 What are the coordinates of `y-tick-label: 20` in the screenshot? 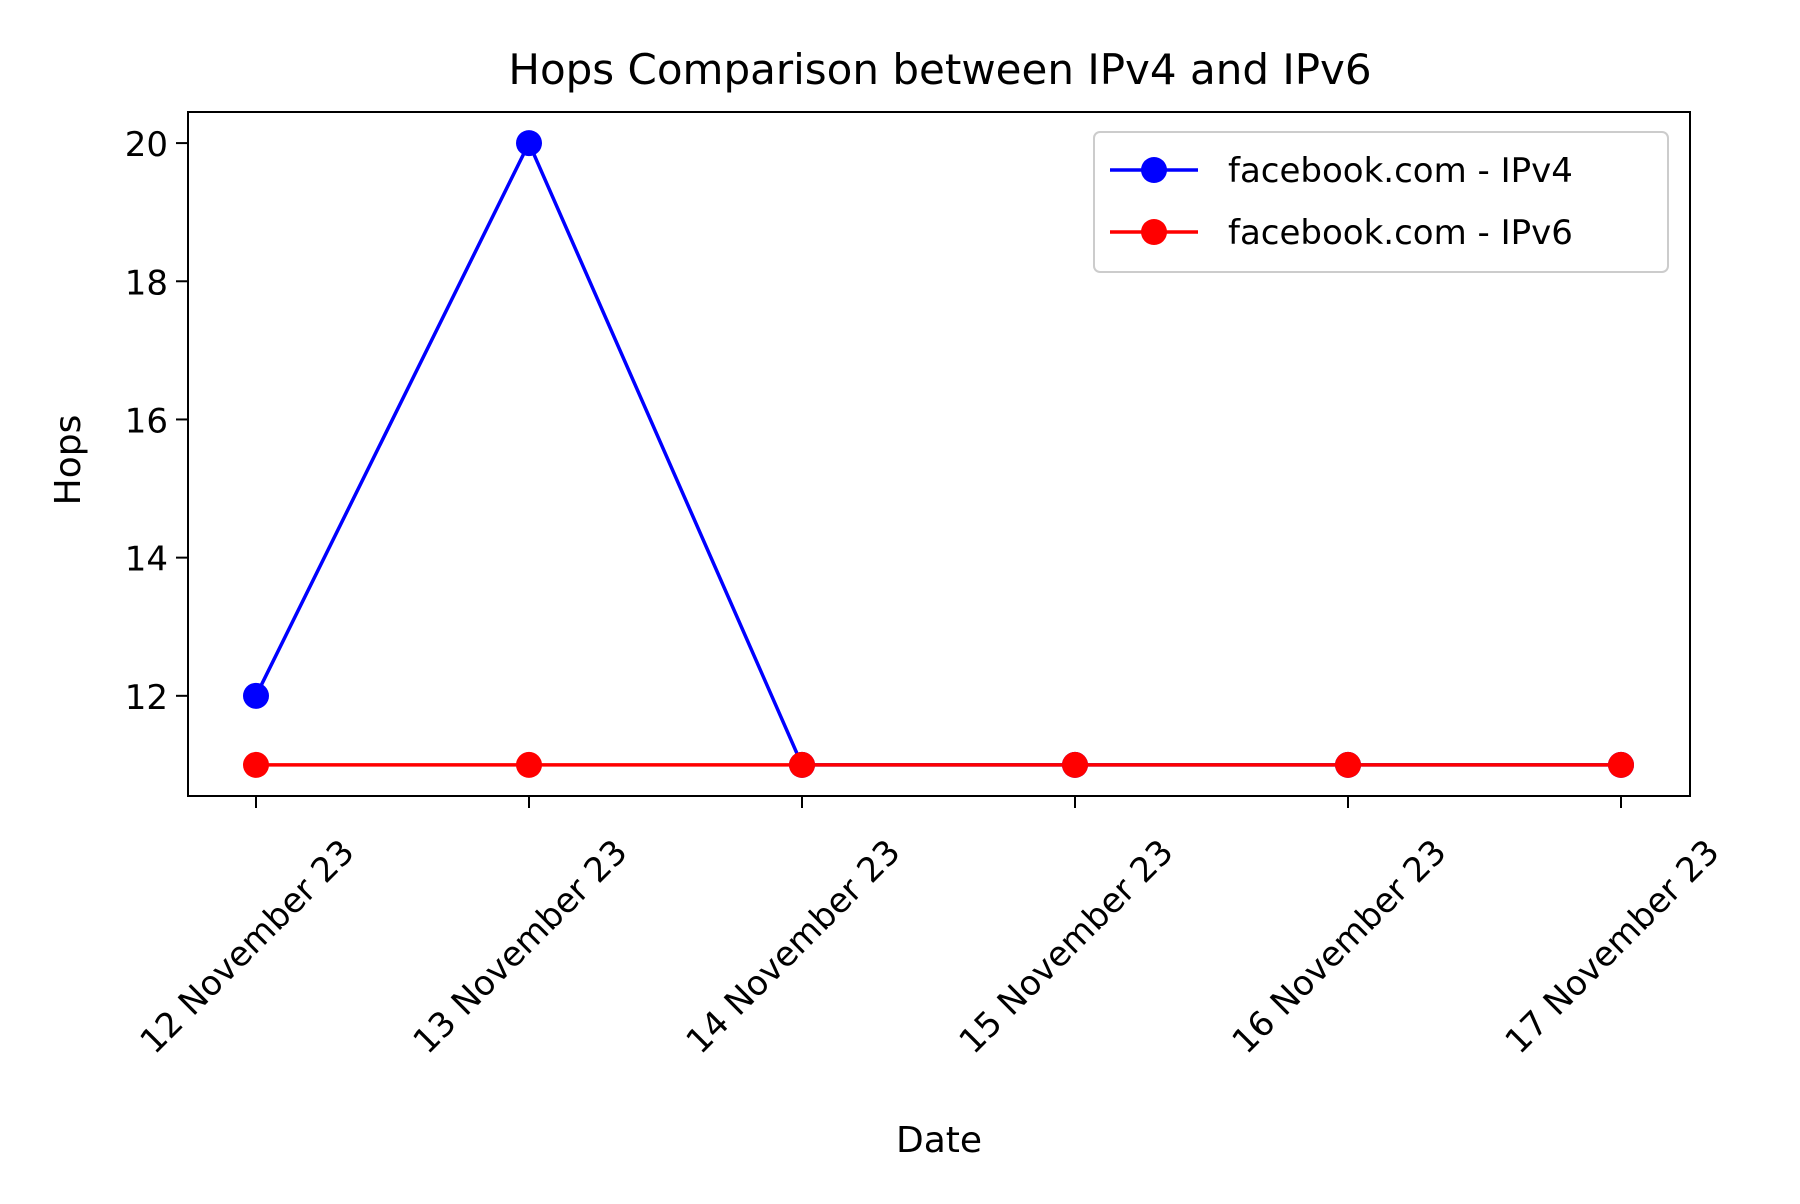 It's located at (146, 145).